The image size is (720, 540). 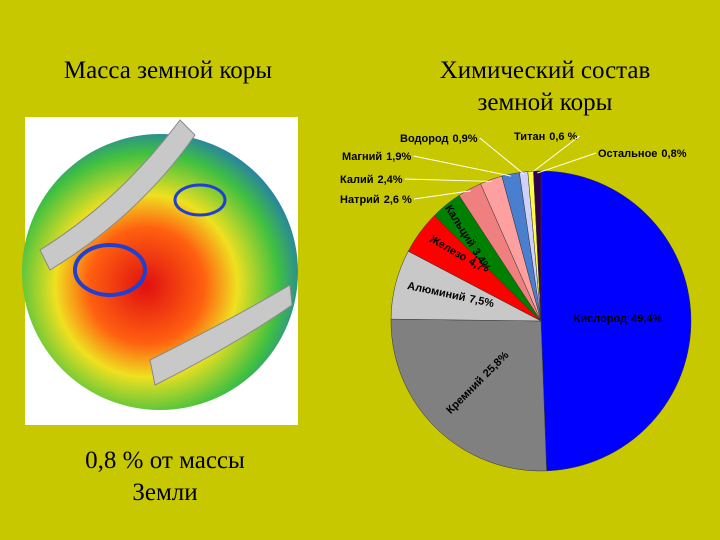 What do you see at coordinates (563, 137) in the screenshot?
I see `value-label: 0,6 %` at bounding box center [563, 137].